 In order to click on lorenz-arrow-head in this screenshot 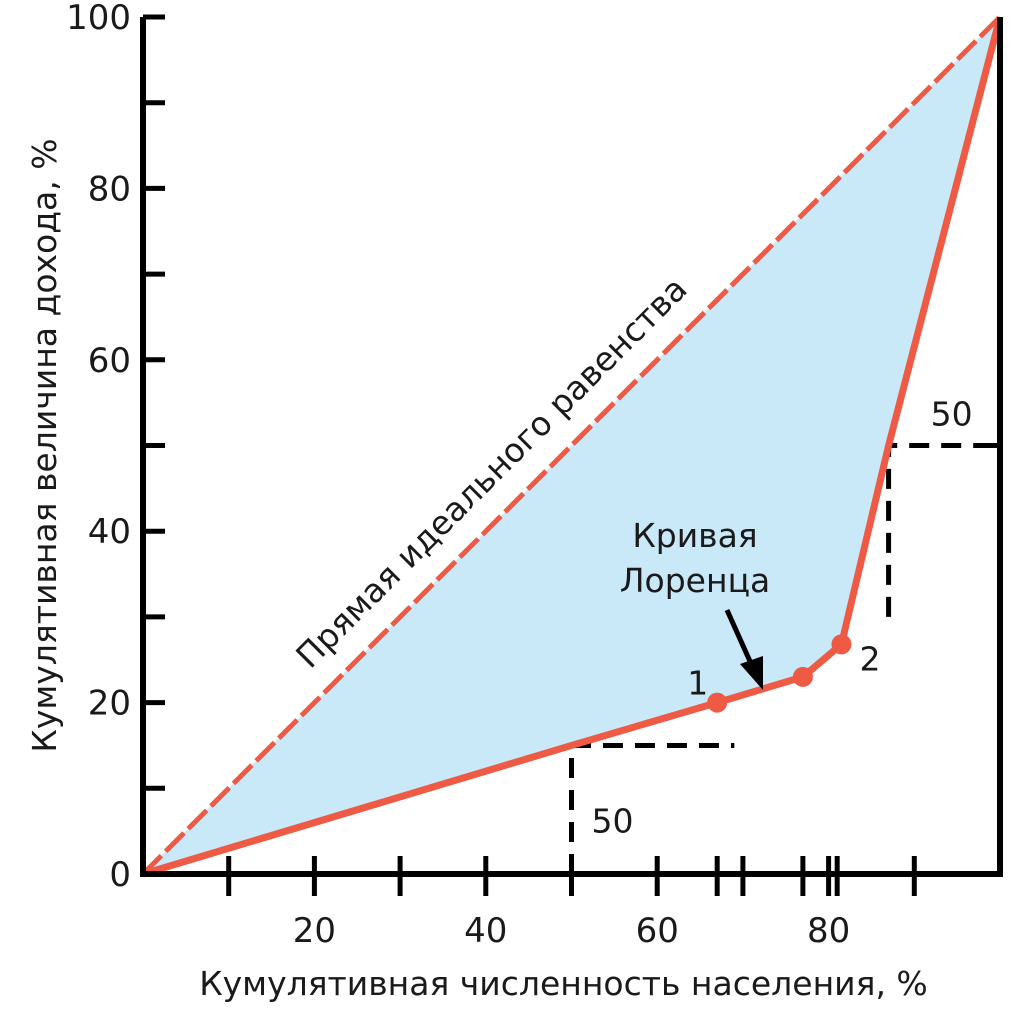, I will do `click(751, 673)`.